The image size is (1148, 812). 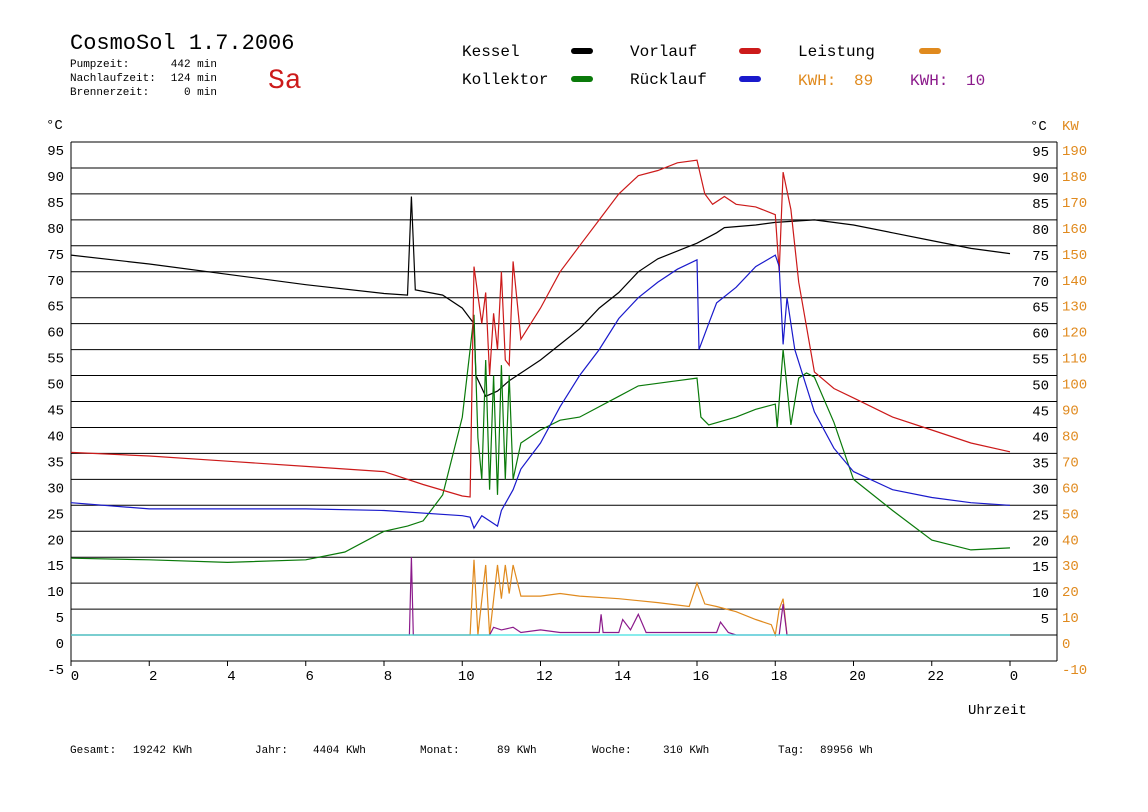 What do you see at coordinates (846, 751) in the screenshot?
I see `footer-value: 89956 Wh` at bounding box center [846, 751].